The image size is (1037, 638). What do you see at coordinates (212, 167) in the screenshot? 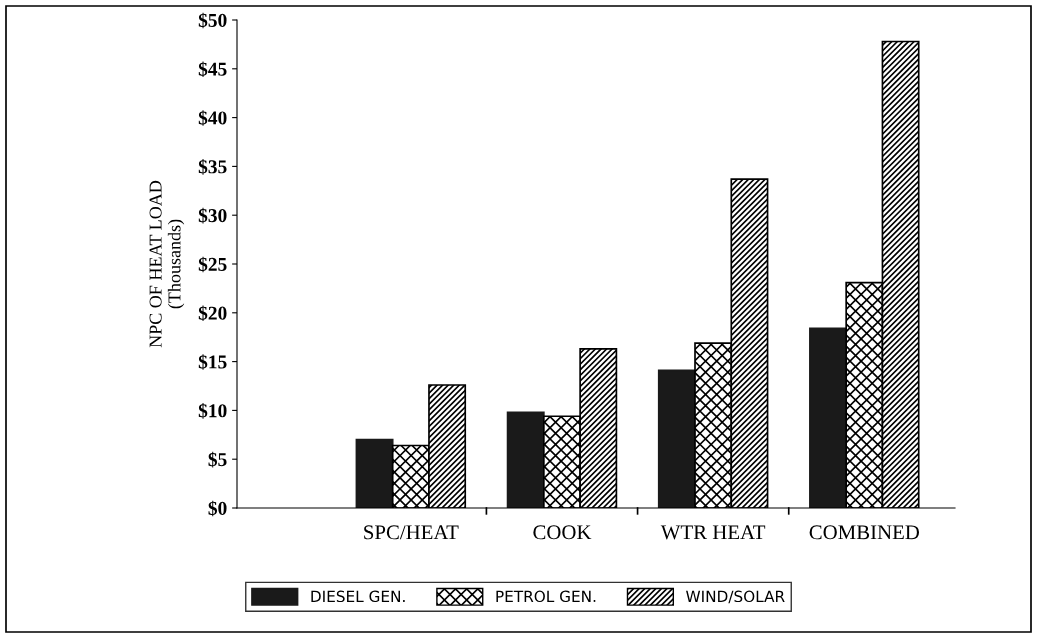
I see `y-tick-label: $35` at bounding box center [212, 167].